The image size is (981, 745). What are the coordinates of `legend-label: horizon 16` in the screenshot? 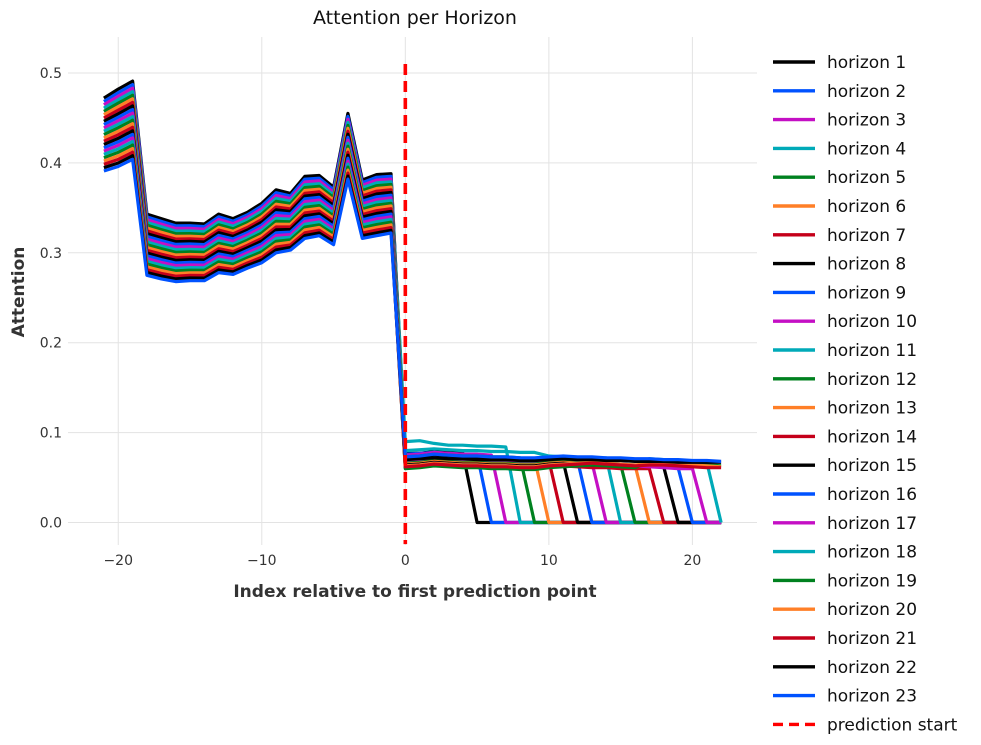 It's located at (872, 495).